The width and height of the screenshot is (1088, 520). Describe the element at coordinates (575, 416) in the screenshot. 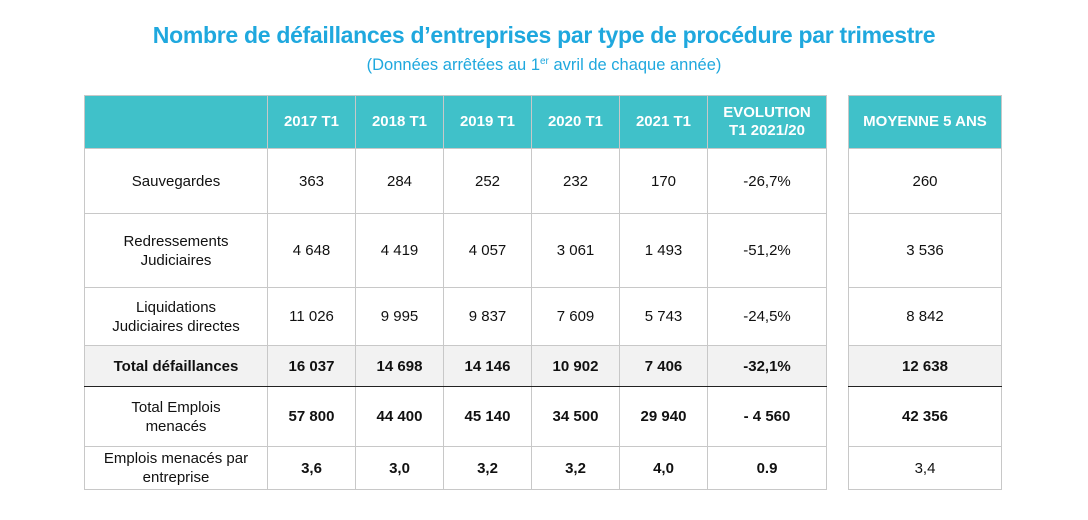

I see `table-cell: 34 500` at that location.